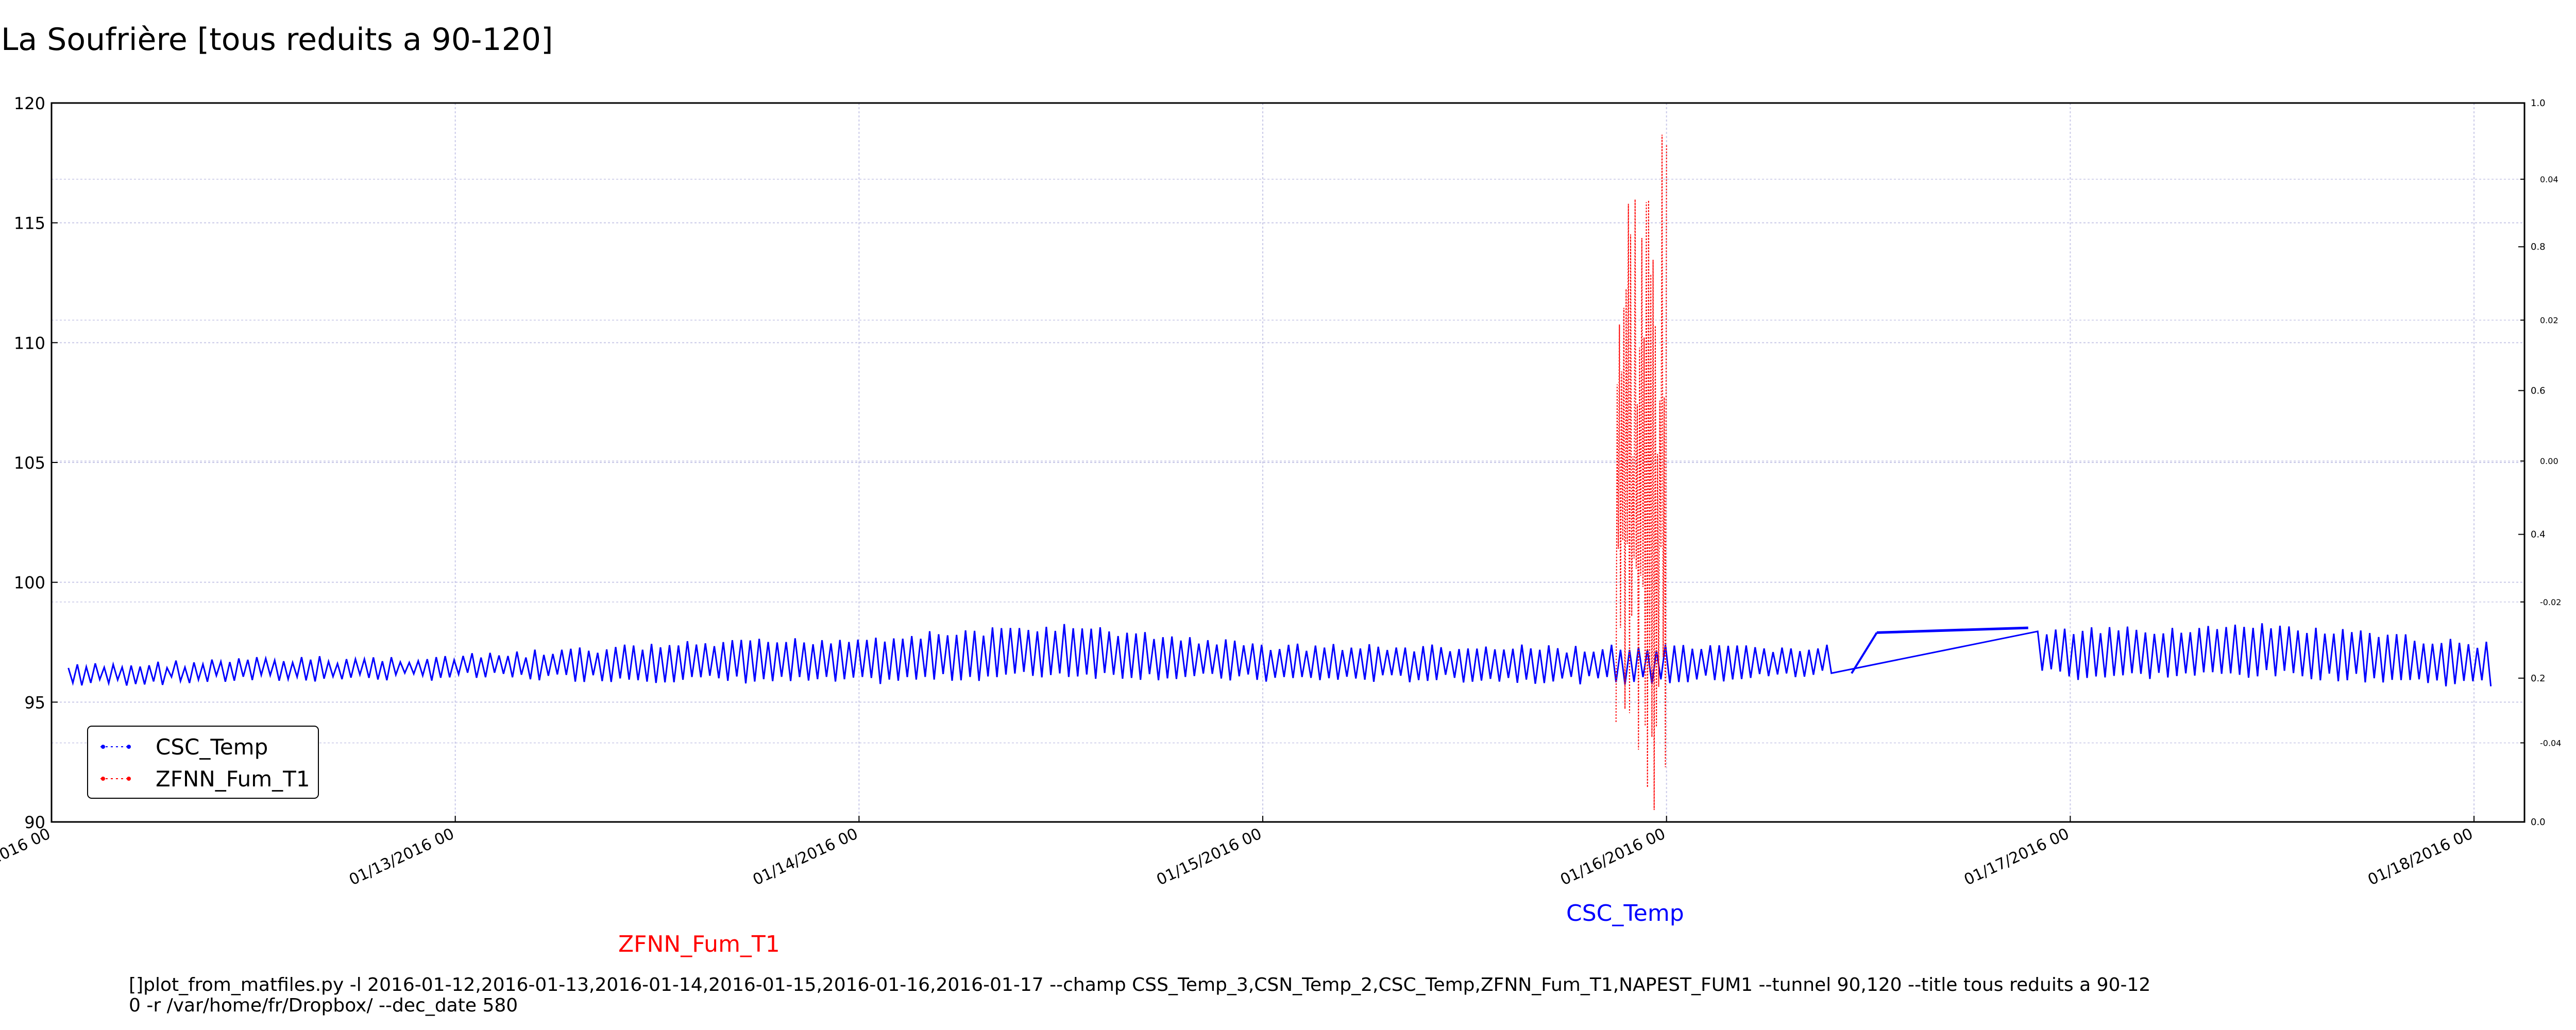 This screenshot has height=1030, width=2576. What do you see at coordinates (1952, 630) in the screenshot?
I see `series-csc-temp-plateau` at bounding box center [1952, 630].